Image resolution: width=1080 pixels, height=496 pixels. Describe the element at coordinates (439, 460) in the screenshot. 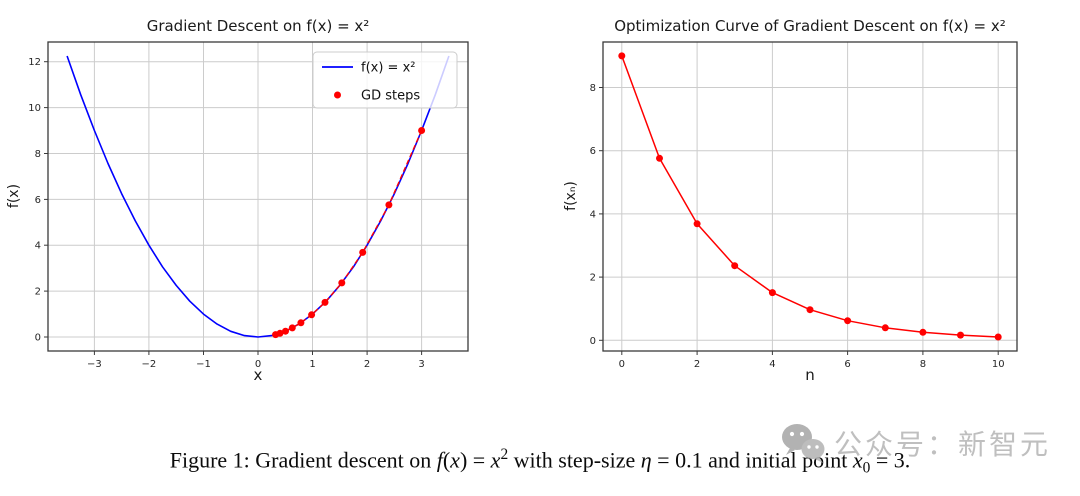

I see `caption-part: f` at that location.